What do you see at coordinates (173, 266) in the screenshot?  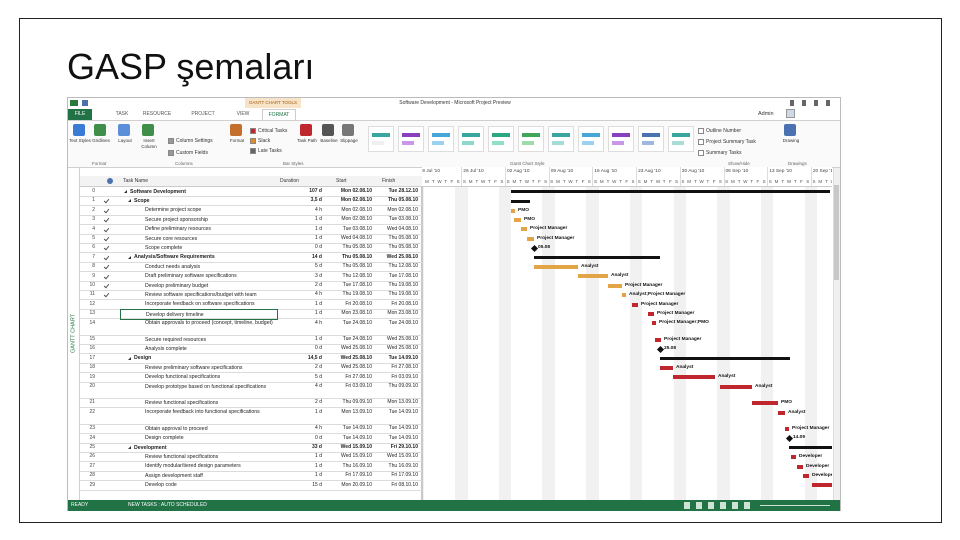 I see `task-name: Conduct needs analysis` at bounding box center [173, 266].